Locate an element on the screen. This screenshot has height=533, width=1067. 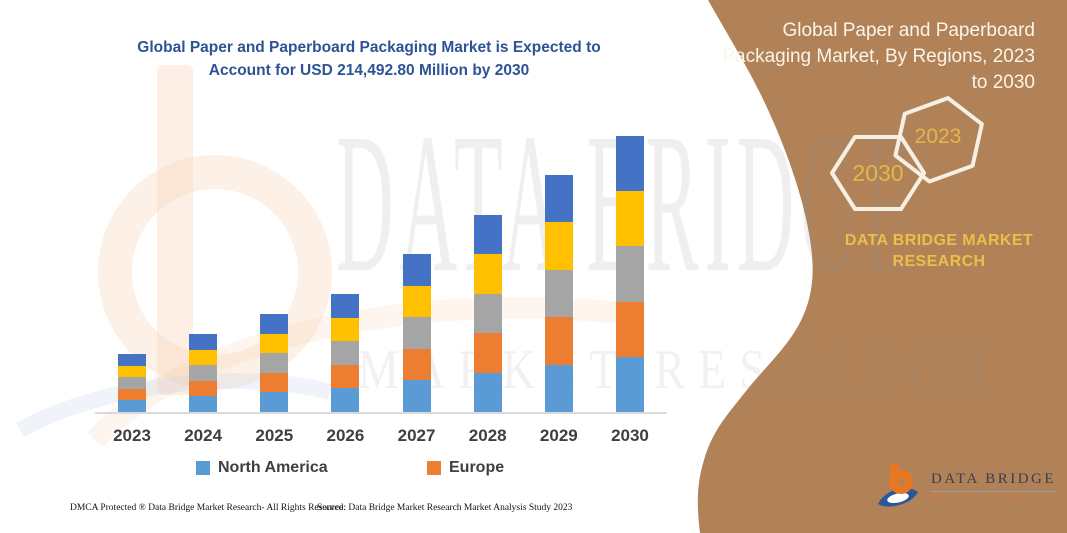
right-panel-title-line2: Packaging Market, By Regions, 2023 is located at coordinates (878, 56).